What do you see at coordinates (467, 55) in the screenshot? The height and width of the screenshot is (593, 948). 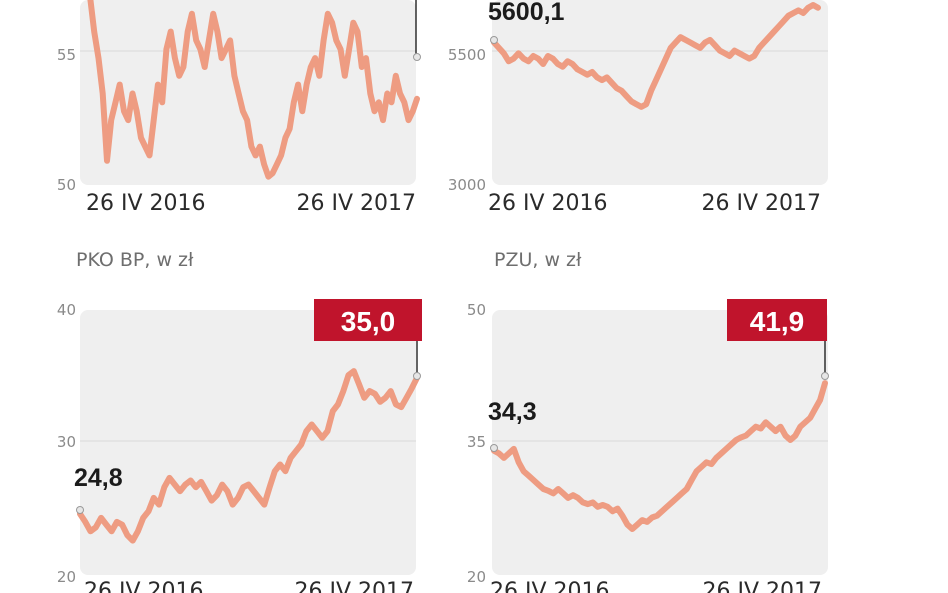 I see `y-tick-label: 5500` at bounding box center [467, 55].